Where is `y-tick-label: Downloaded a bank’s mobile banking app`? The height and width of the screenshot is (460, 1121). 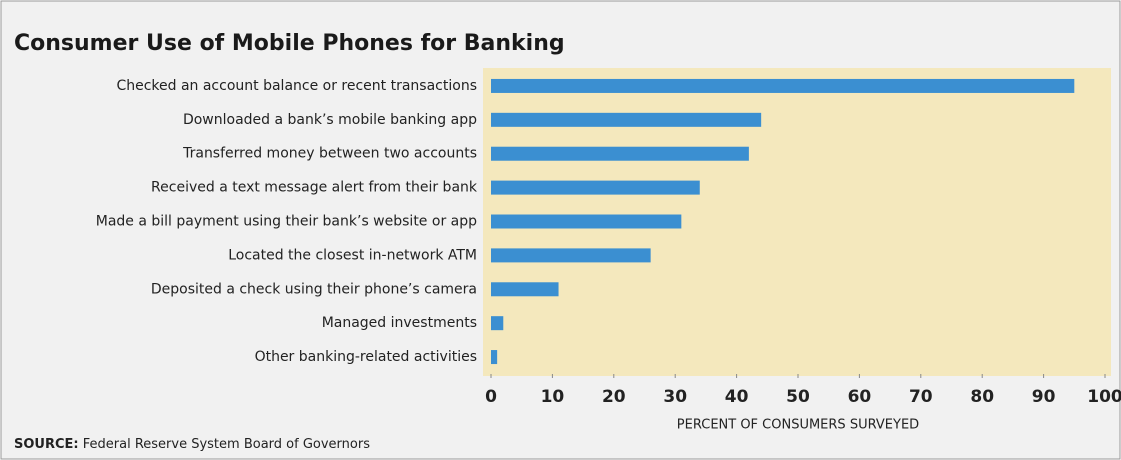
y-tick-label: Downloaded a bank’s mobile banking app is located at coordinates (330, 120).